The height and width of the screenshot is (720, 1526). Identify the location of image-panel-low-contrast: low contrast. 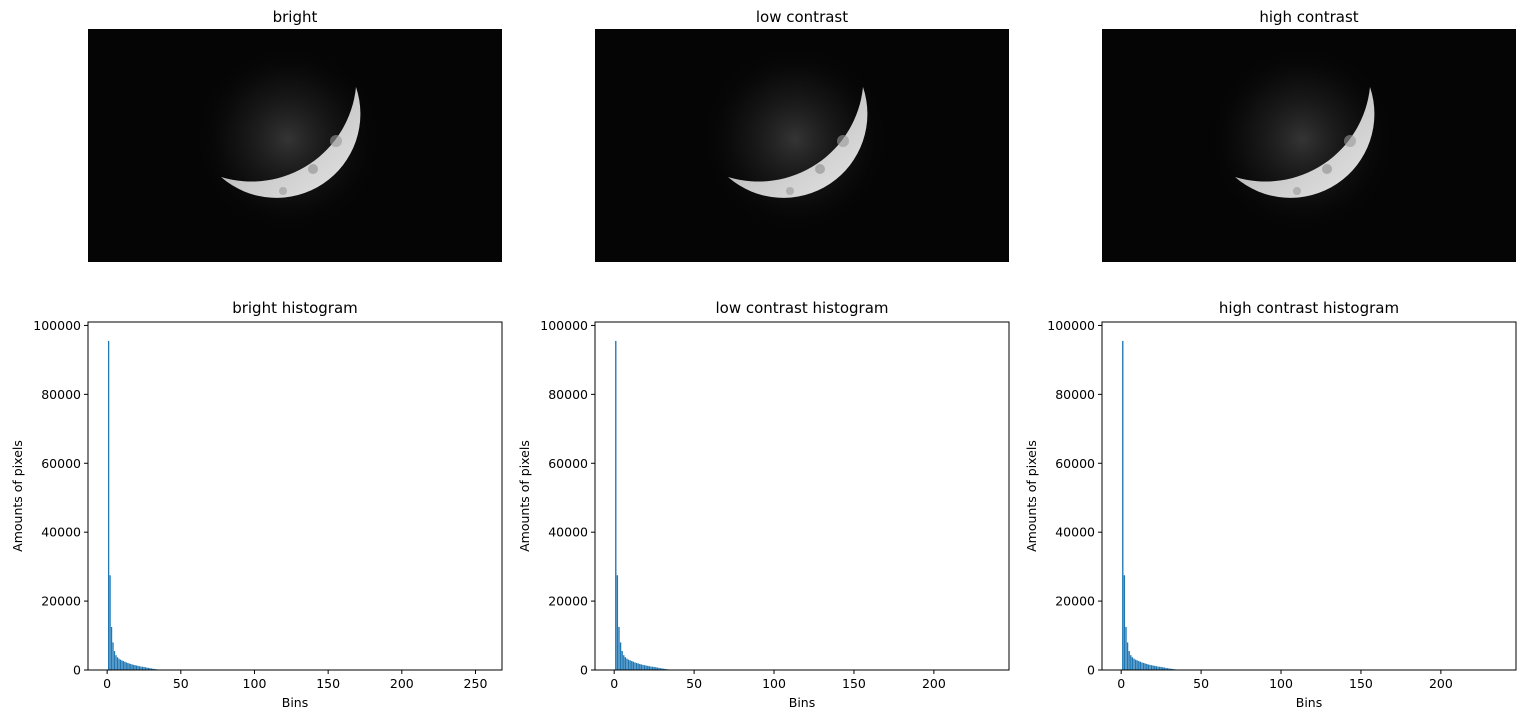
(802, 135).